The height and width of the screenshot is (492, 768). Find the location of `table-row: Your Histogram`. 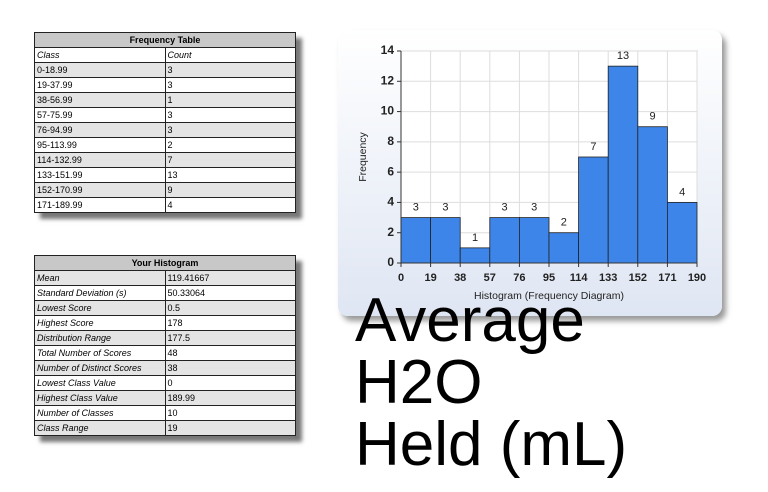

table-row: Your Histogram is located at coordinates (165, 263).